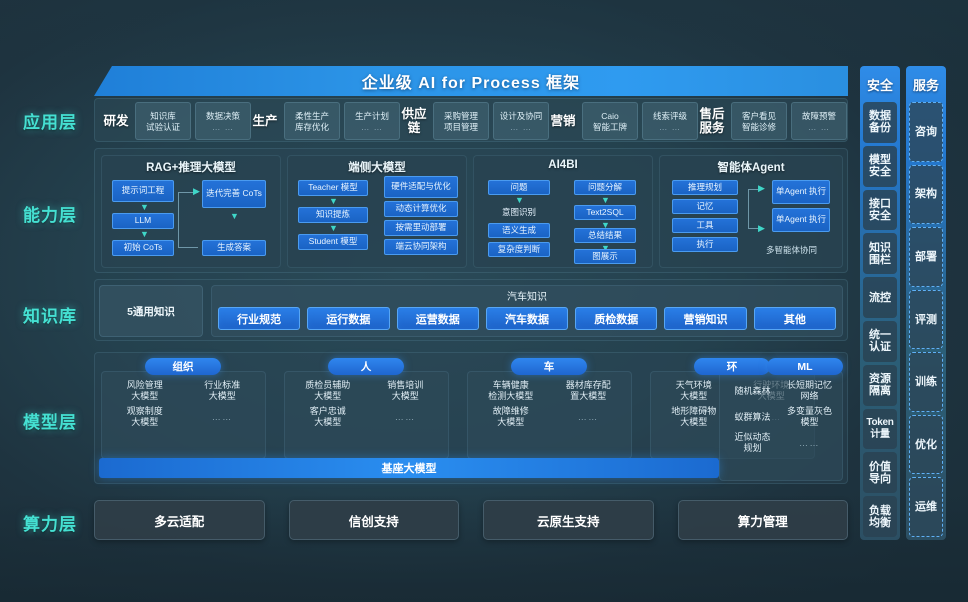 This screenshot has width=968, height=602. Describe the element at coordinates (143, 221) in the screenshot. I see `chip-llm: LLM` at that location.